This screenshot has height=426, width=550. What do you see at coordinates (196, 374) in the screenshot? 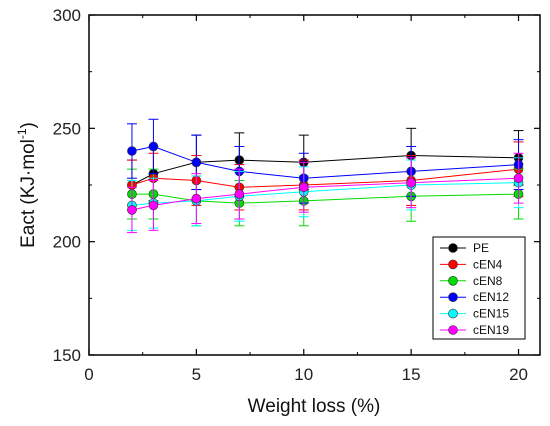
I see `x-tick-label: 5` at bounding box center [196, 374].